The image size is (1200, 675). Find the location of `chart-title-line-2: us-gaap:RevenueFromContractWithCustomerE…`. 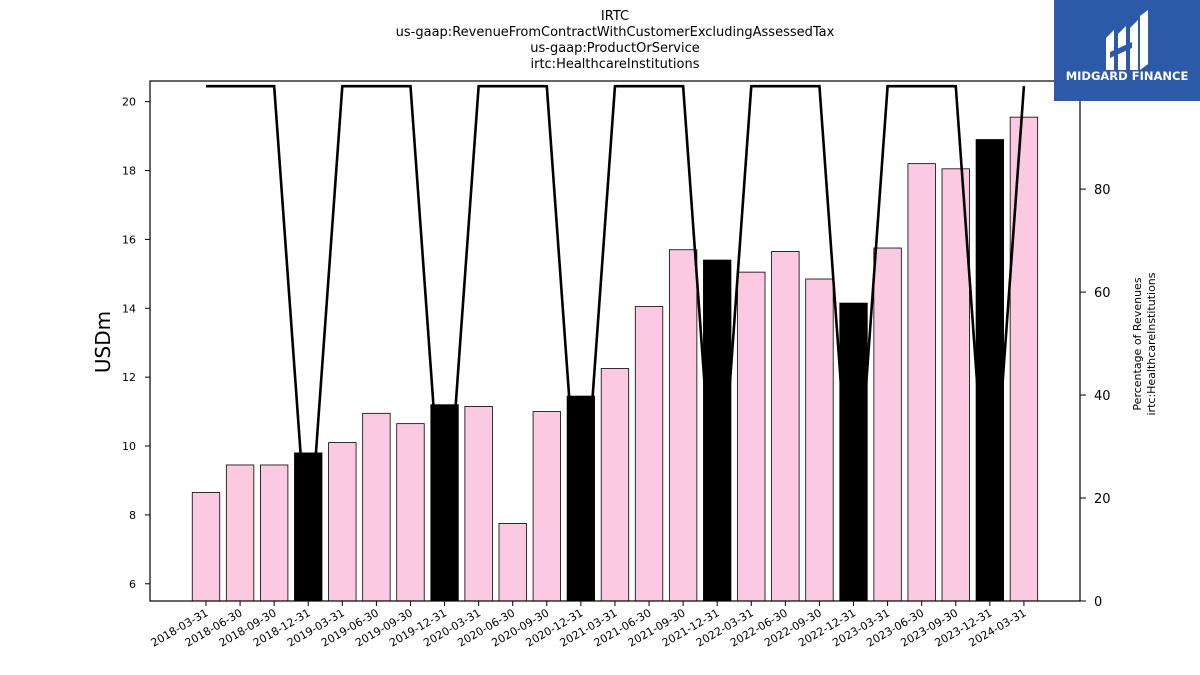

chart-title-line-2: us-gaap:RevenueFromContractWithCustomerE… is located at coordinates (615, 32).